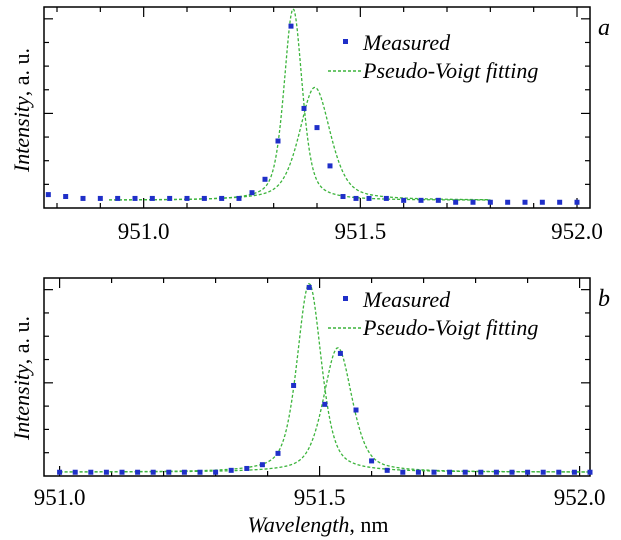 This screenshot has height=540, width=621. Describe the element at coordinates (21, 72) in the screenshot. I see `y-axis-label-unit-a: , a. u.` at that location.